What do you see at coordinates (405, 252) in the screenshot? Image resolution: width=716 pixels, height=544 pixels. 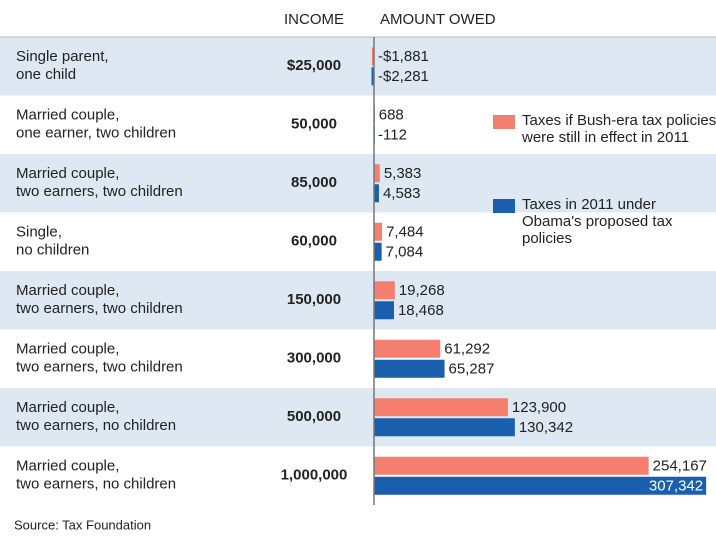 I see `value-label: 7,084` at bounding box center [405, 252].